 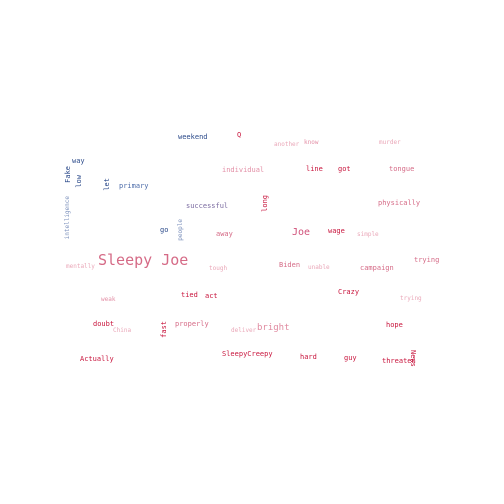 I want to click on word-people: people, so click(x=180, y=230).